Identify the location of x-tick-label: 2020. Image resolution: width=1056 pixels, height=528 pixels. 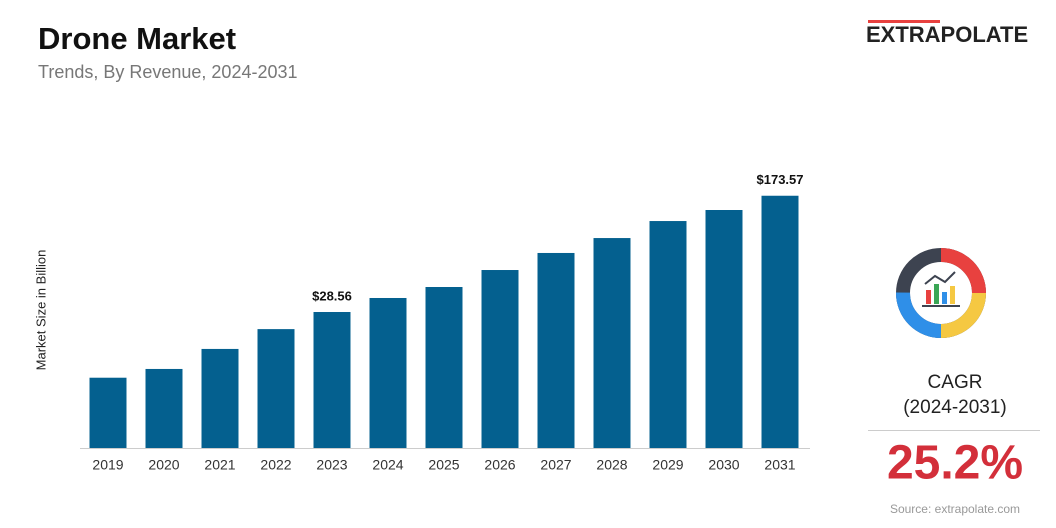
(163, 465).